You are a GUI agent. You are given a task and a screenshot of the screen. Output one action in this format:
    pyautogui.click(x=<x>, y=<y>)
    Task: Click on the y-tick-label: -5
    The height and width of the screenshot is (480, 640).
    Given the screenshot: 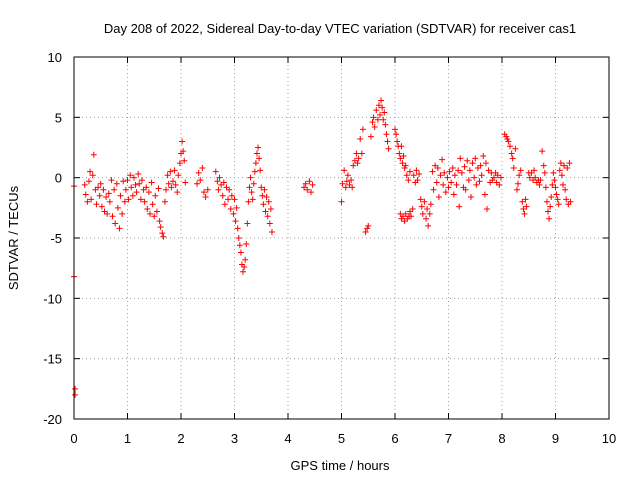 What is the action you would take?
    pyautogui.click(x=56, y=238)
    